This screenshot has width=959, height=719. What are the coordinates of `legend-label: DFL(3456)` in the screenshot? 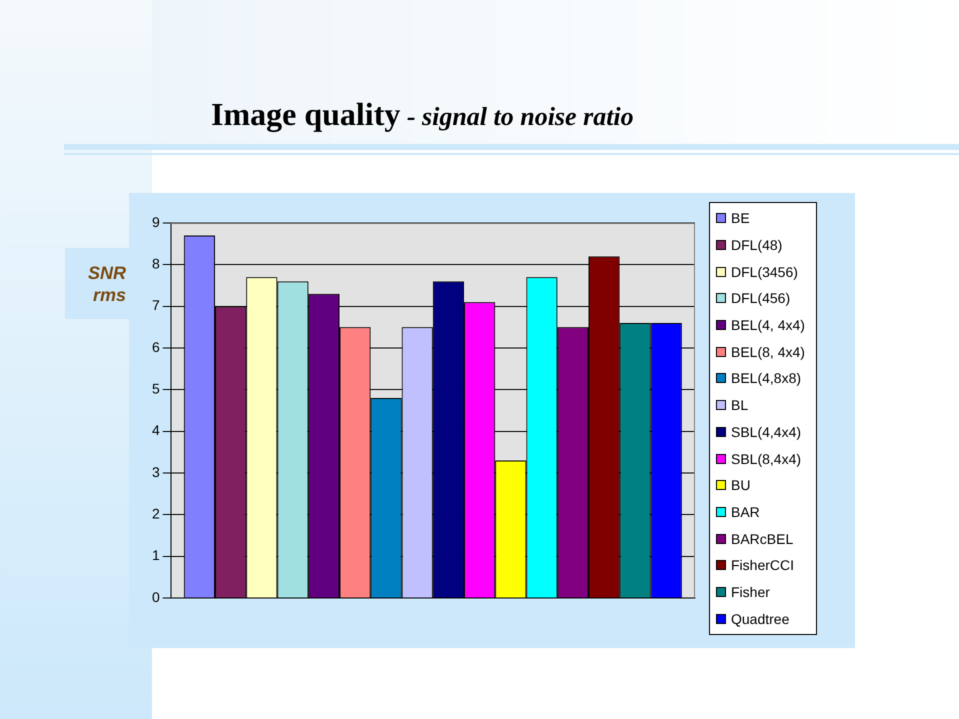 It's located at (764, 272).